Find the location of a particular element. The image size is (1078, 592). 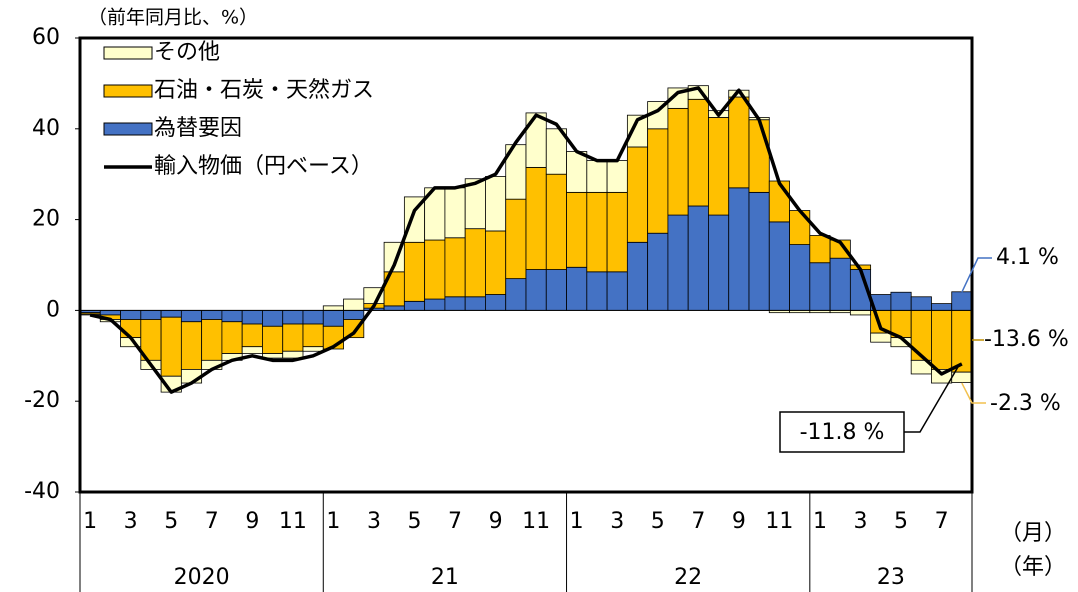

legend-label: 輸入物価（円ベース） is located at coordinates (263, 166).